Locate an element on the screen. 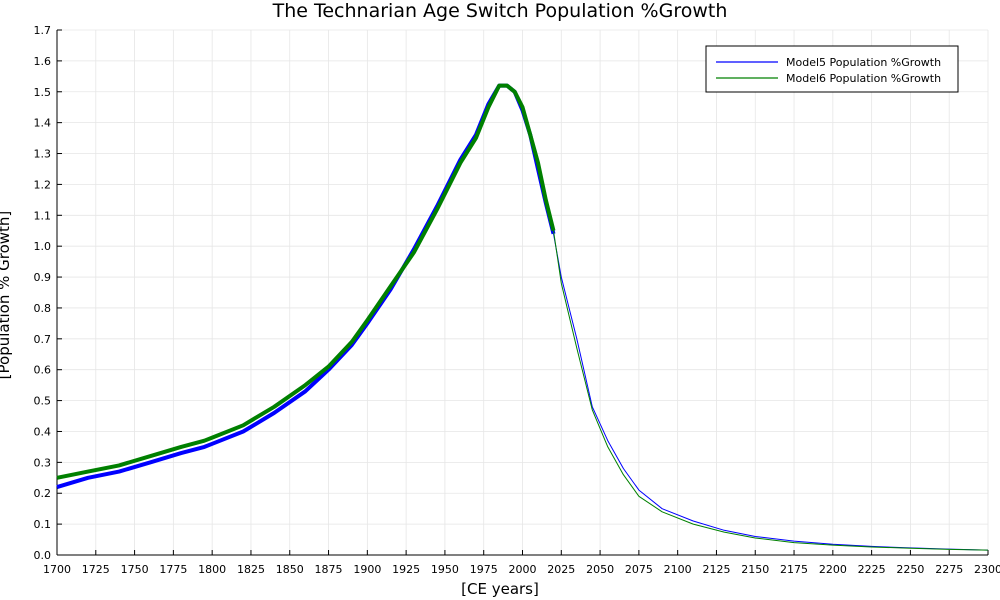 The width and height of the screenshot is (1000, 600). y-tick-label: 0.0 is located at coordinates (43, 555).